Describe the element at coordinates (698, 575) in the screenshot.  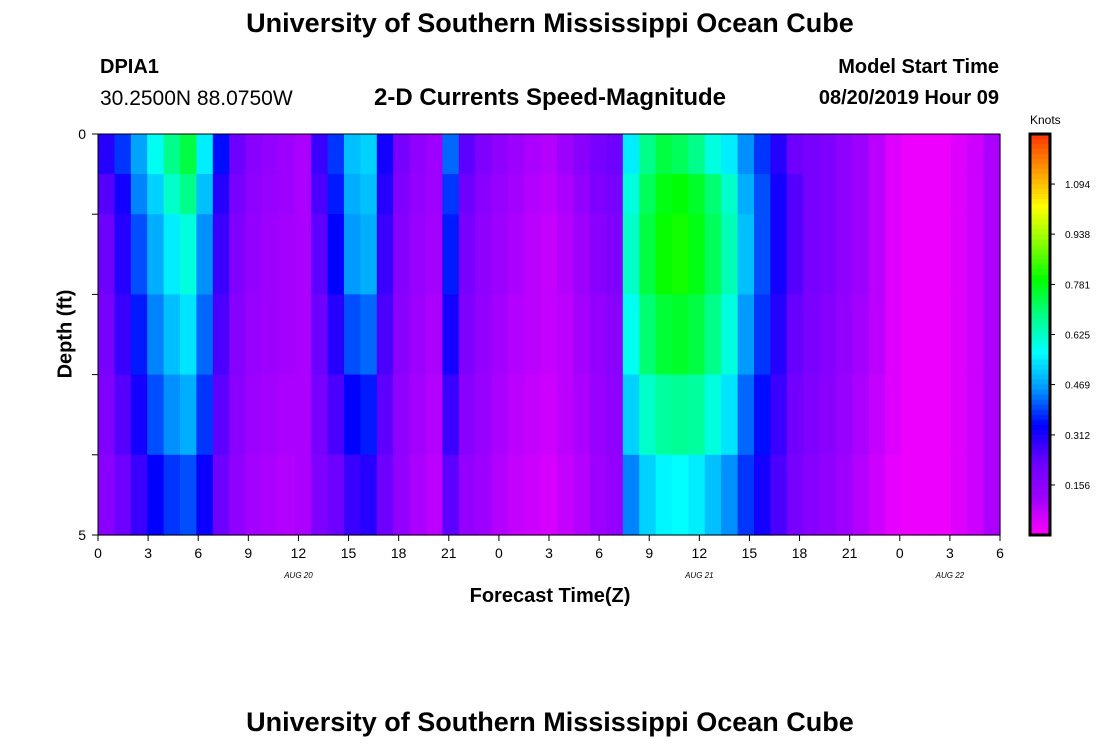
I see `day-label: AUG 21` at that location.